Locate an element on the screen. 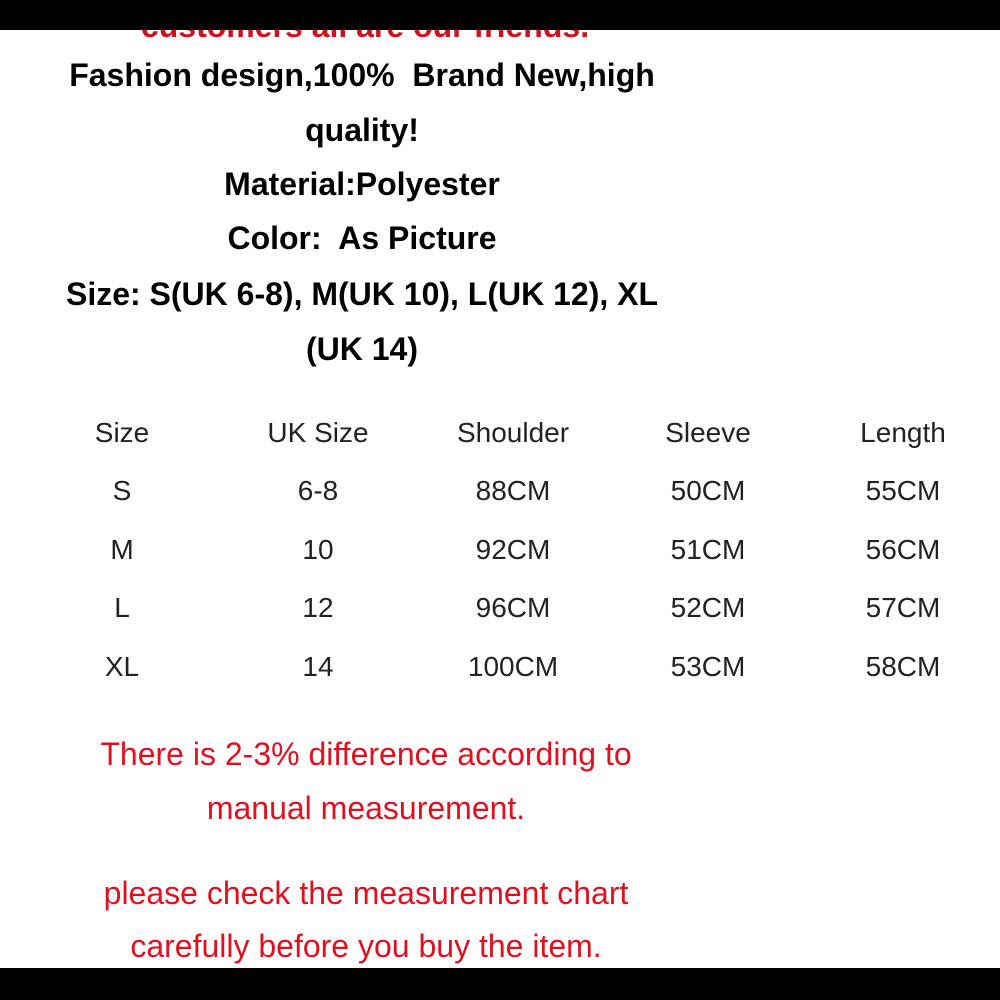 Image resolution: width=1000 pixels, height=1000 pixels. table-cell: 57CM is located at coordinates (903, 607).